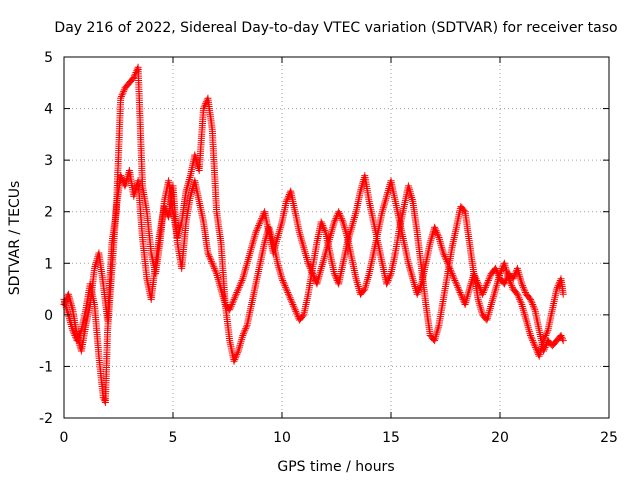 This screenshot has width=640, height=480. Describe the element at coordinates (173, 438) in the screenshot. I see `x-tick-label: 5` at that location.